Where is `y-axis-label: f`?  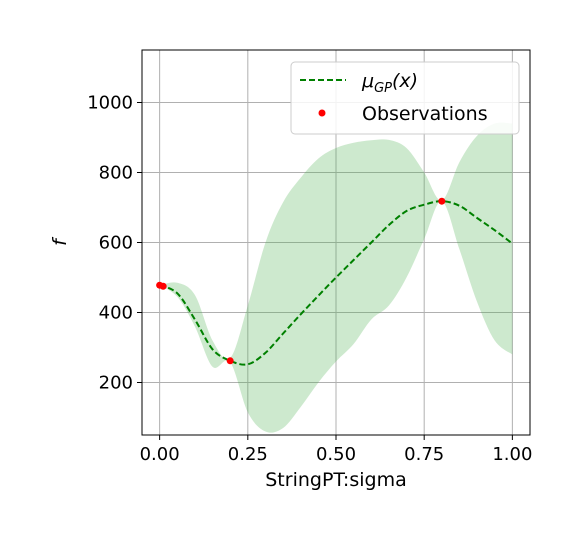 y-axis-label: f is located at coordinates (60, 241).